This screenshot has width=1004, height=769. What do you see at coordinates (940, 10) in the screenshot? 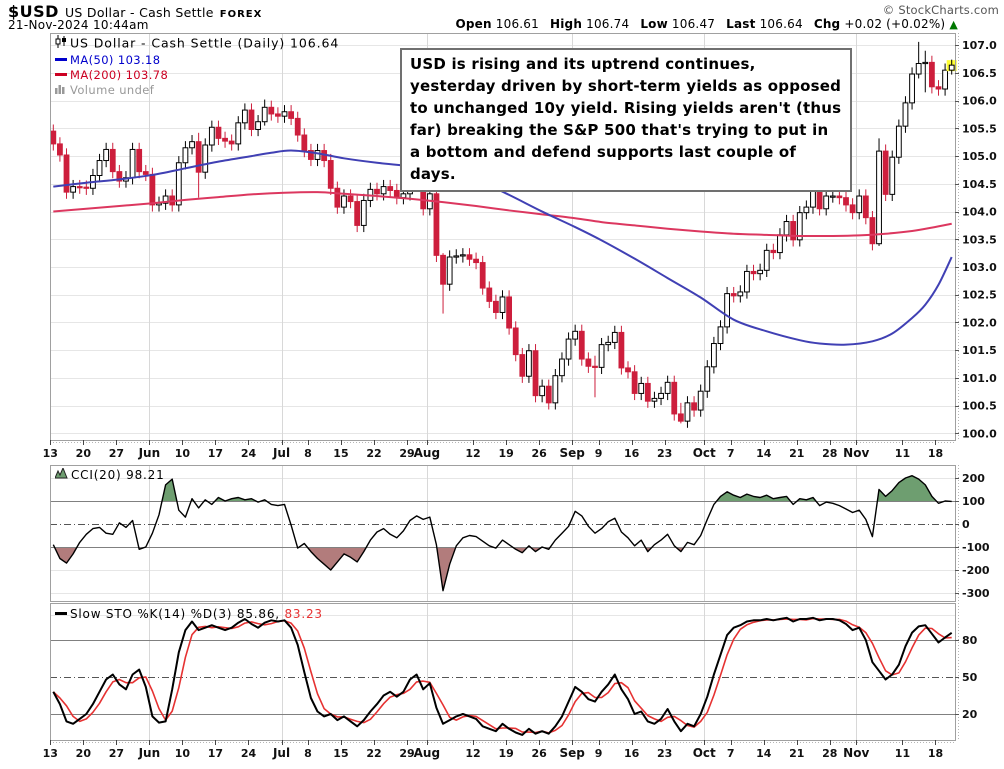
I see `stockcharts-copyright: © StockCharts.com` at bounding box center [940, 10].